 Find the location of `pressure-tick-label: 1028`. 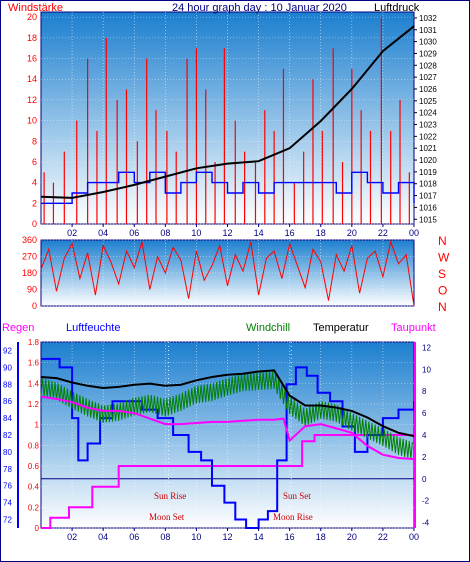

pressure-tick-label: 1028 is located at coordinates (428, 65).